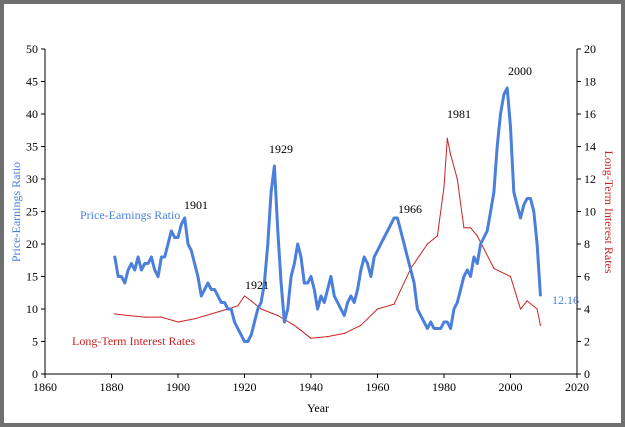 This screenshot has height=427, width=625. What do you see at coordinates (609, 211) in the screenshot?
I see `right-y-axis-title: Long-Term Interest Rates` at bounding box center [609, 211].